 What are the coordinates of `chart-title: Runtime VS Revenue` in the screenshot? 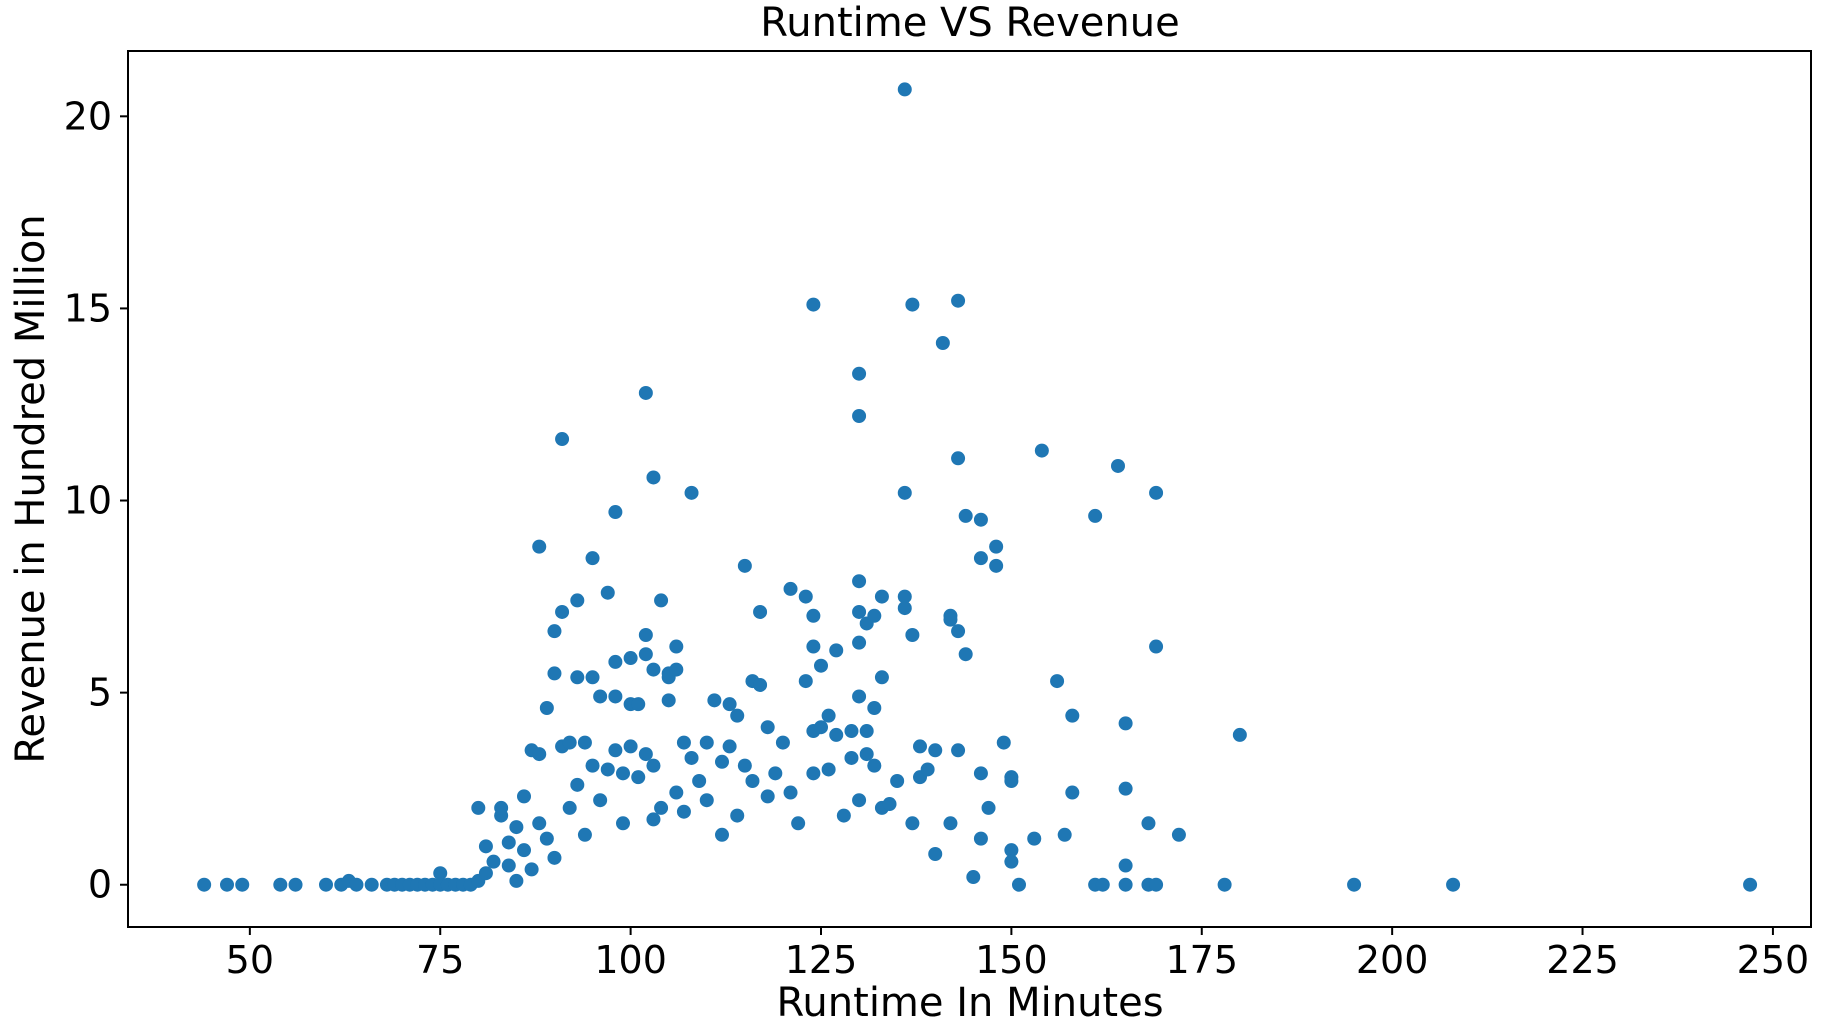 It's located at (969, 23).